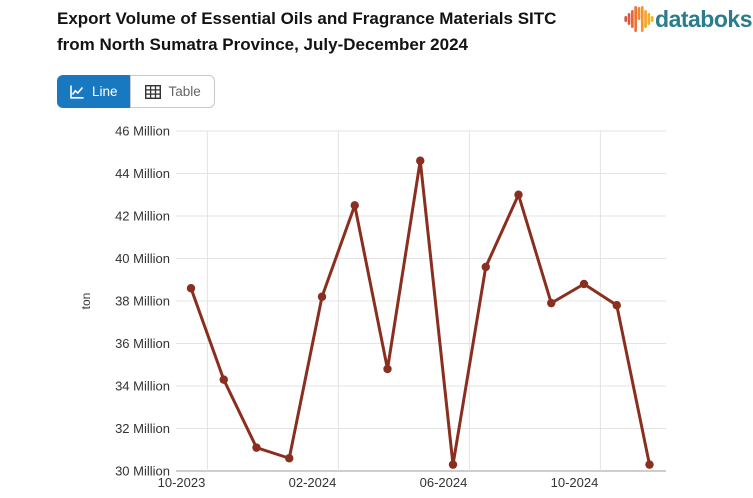 Image resolution: width=753 pixels, height=498 pixels. What do you see at coordinates (142, 301) in the screenshot?
I see `y-tick-label: 38 Million` at bounding box center [142, 301].